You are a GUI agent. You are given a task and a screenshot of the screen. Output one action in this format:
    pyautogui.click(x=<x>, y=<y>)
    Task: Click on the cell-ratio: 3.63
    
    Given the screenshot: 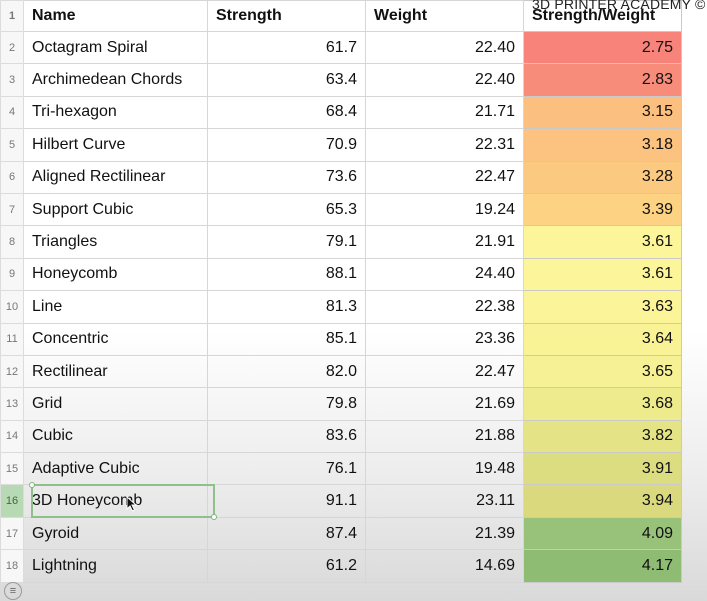 What is the action you would take?
    pyautogui.click(x=602, y=307)
    